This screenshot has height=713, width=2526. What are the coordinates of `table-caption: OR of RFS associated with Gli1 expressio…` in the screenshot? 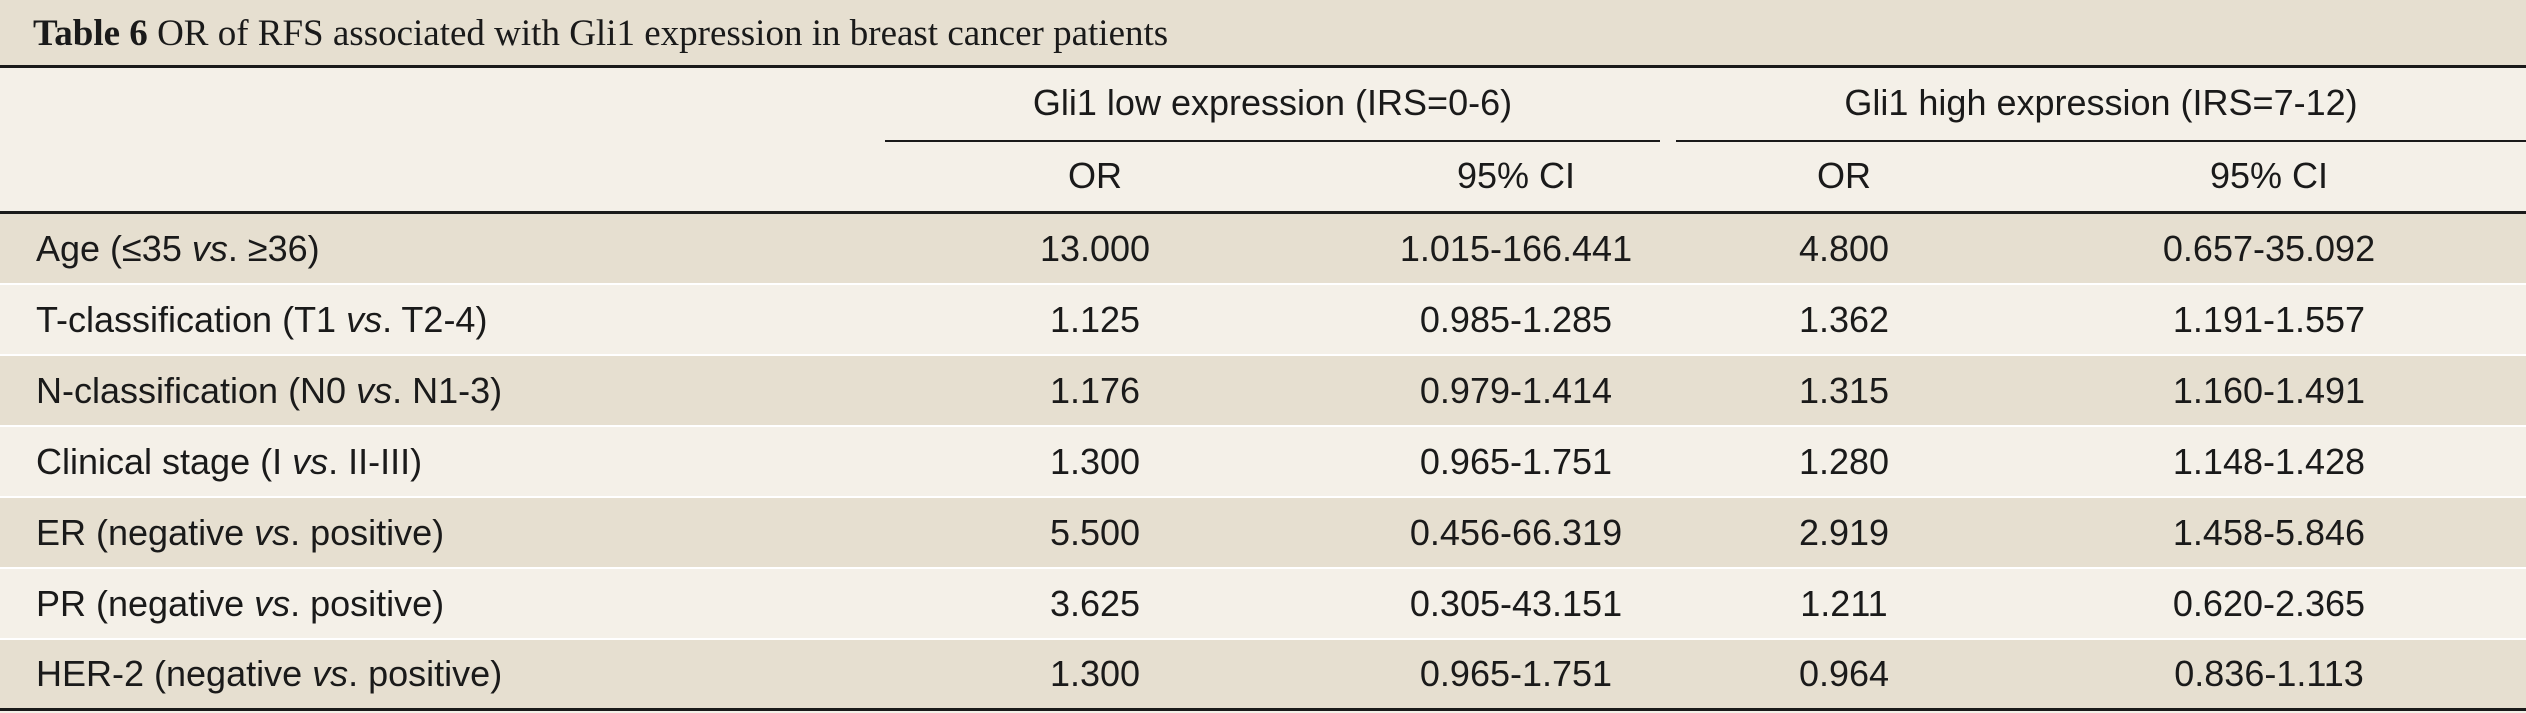 It's located at (663, 33).